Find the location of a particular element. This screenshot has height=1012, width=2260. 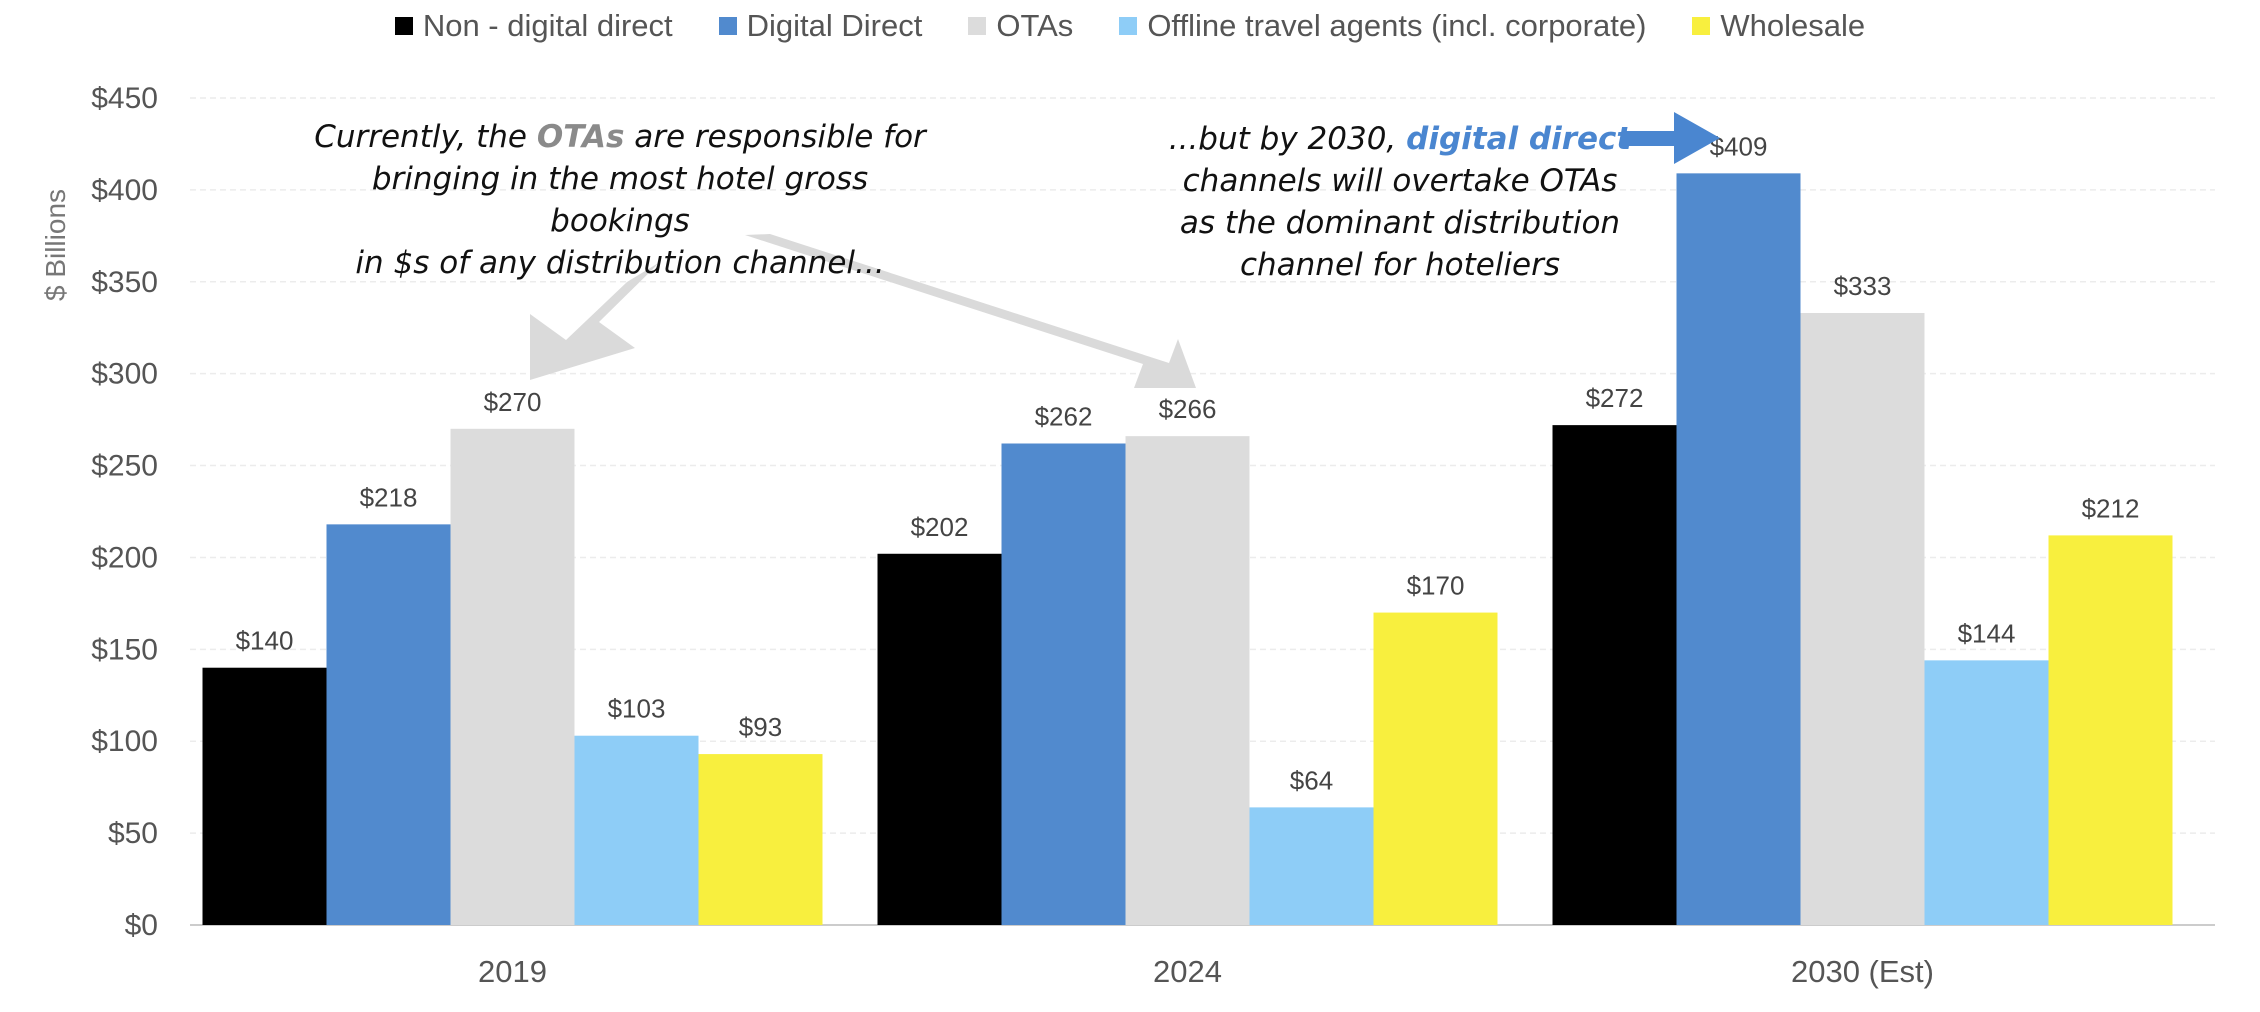

x-axis: 2019 2024 2030 (Est) is located at coordinates (1206, 971).